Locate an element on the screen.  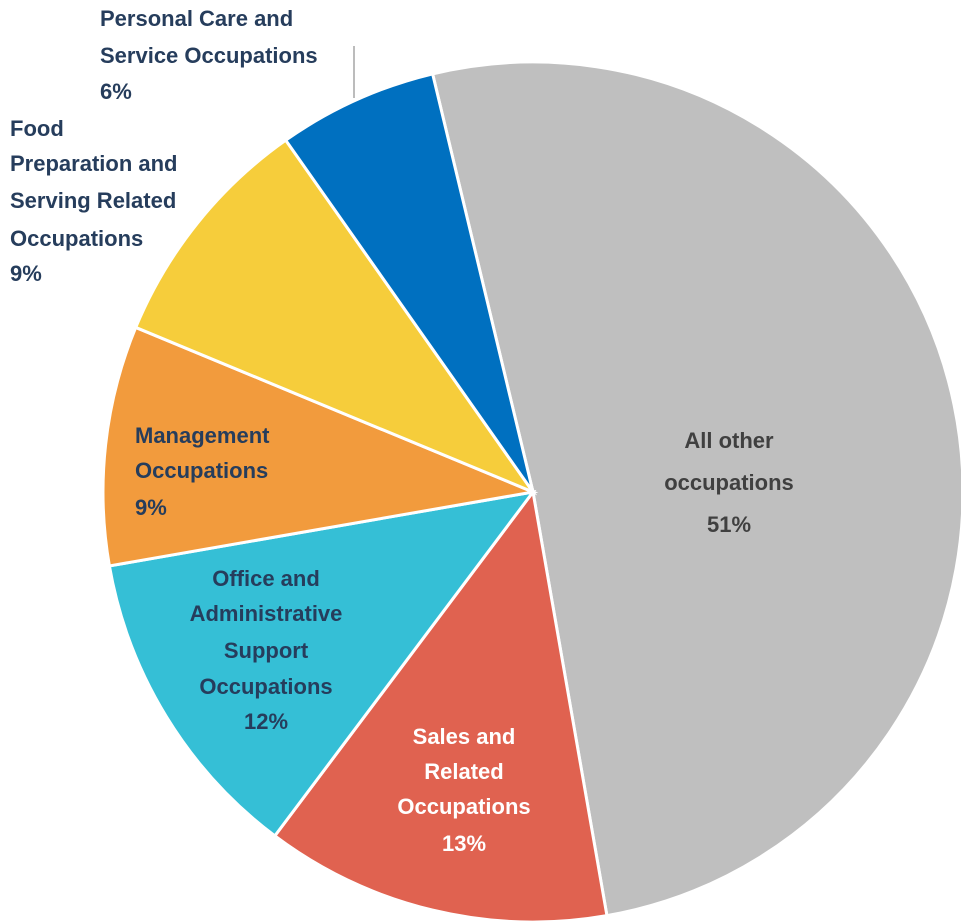
label-line: Administrative is located at coordinates (266, 613).